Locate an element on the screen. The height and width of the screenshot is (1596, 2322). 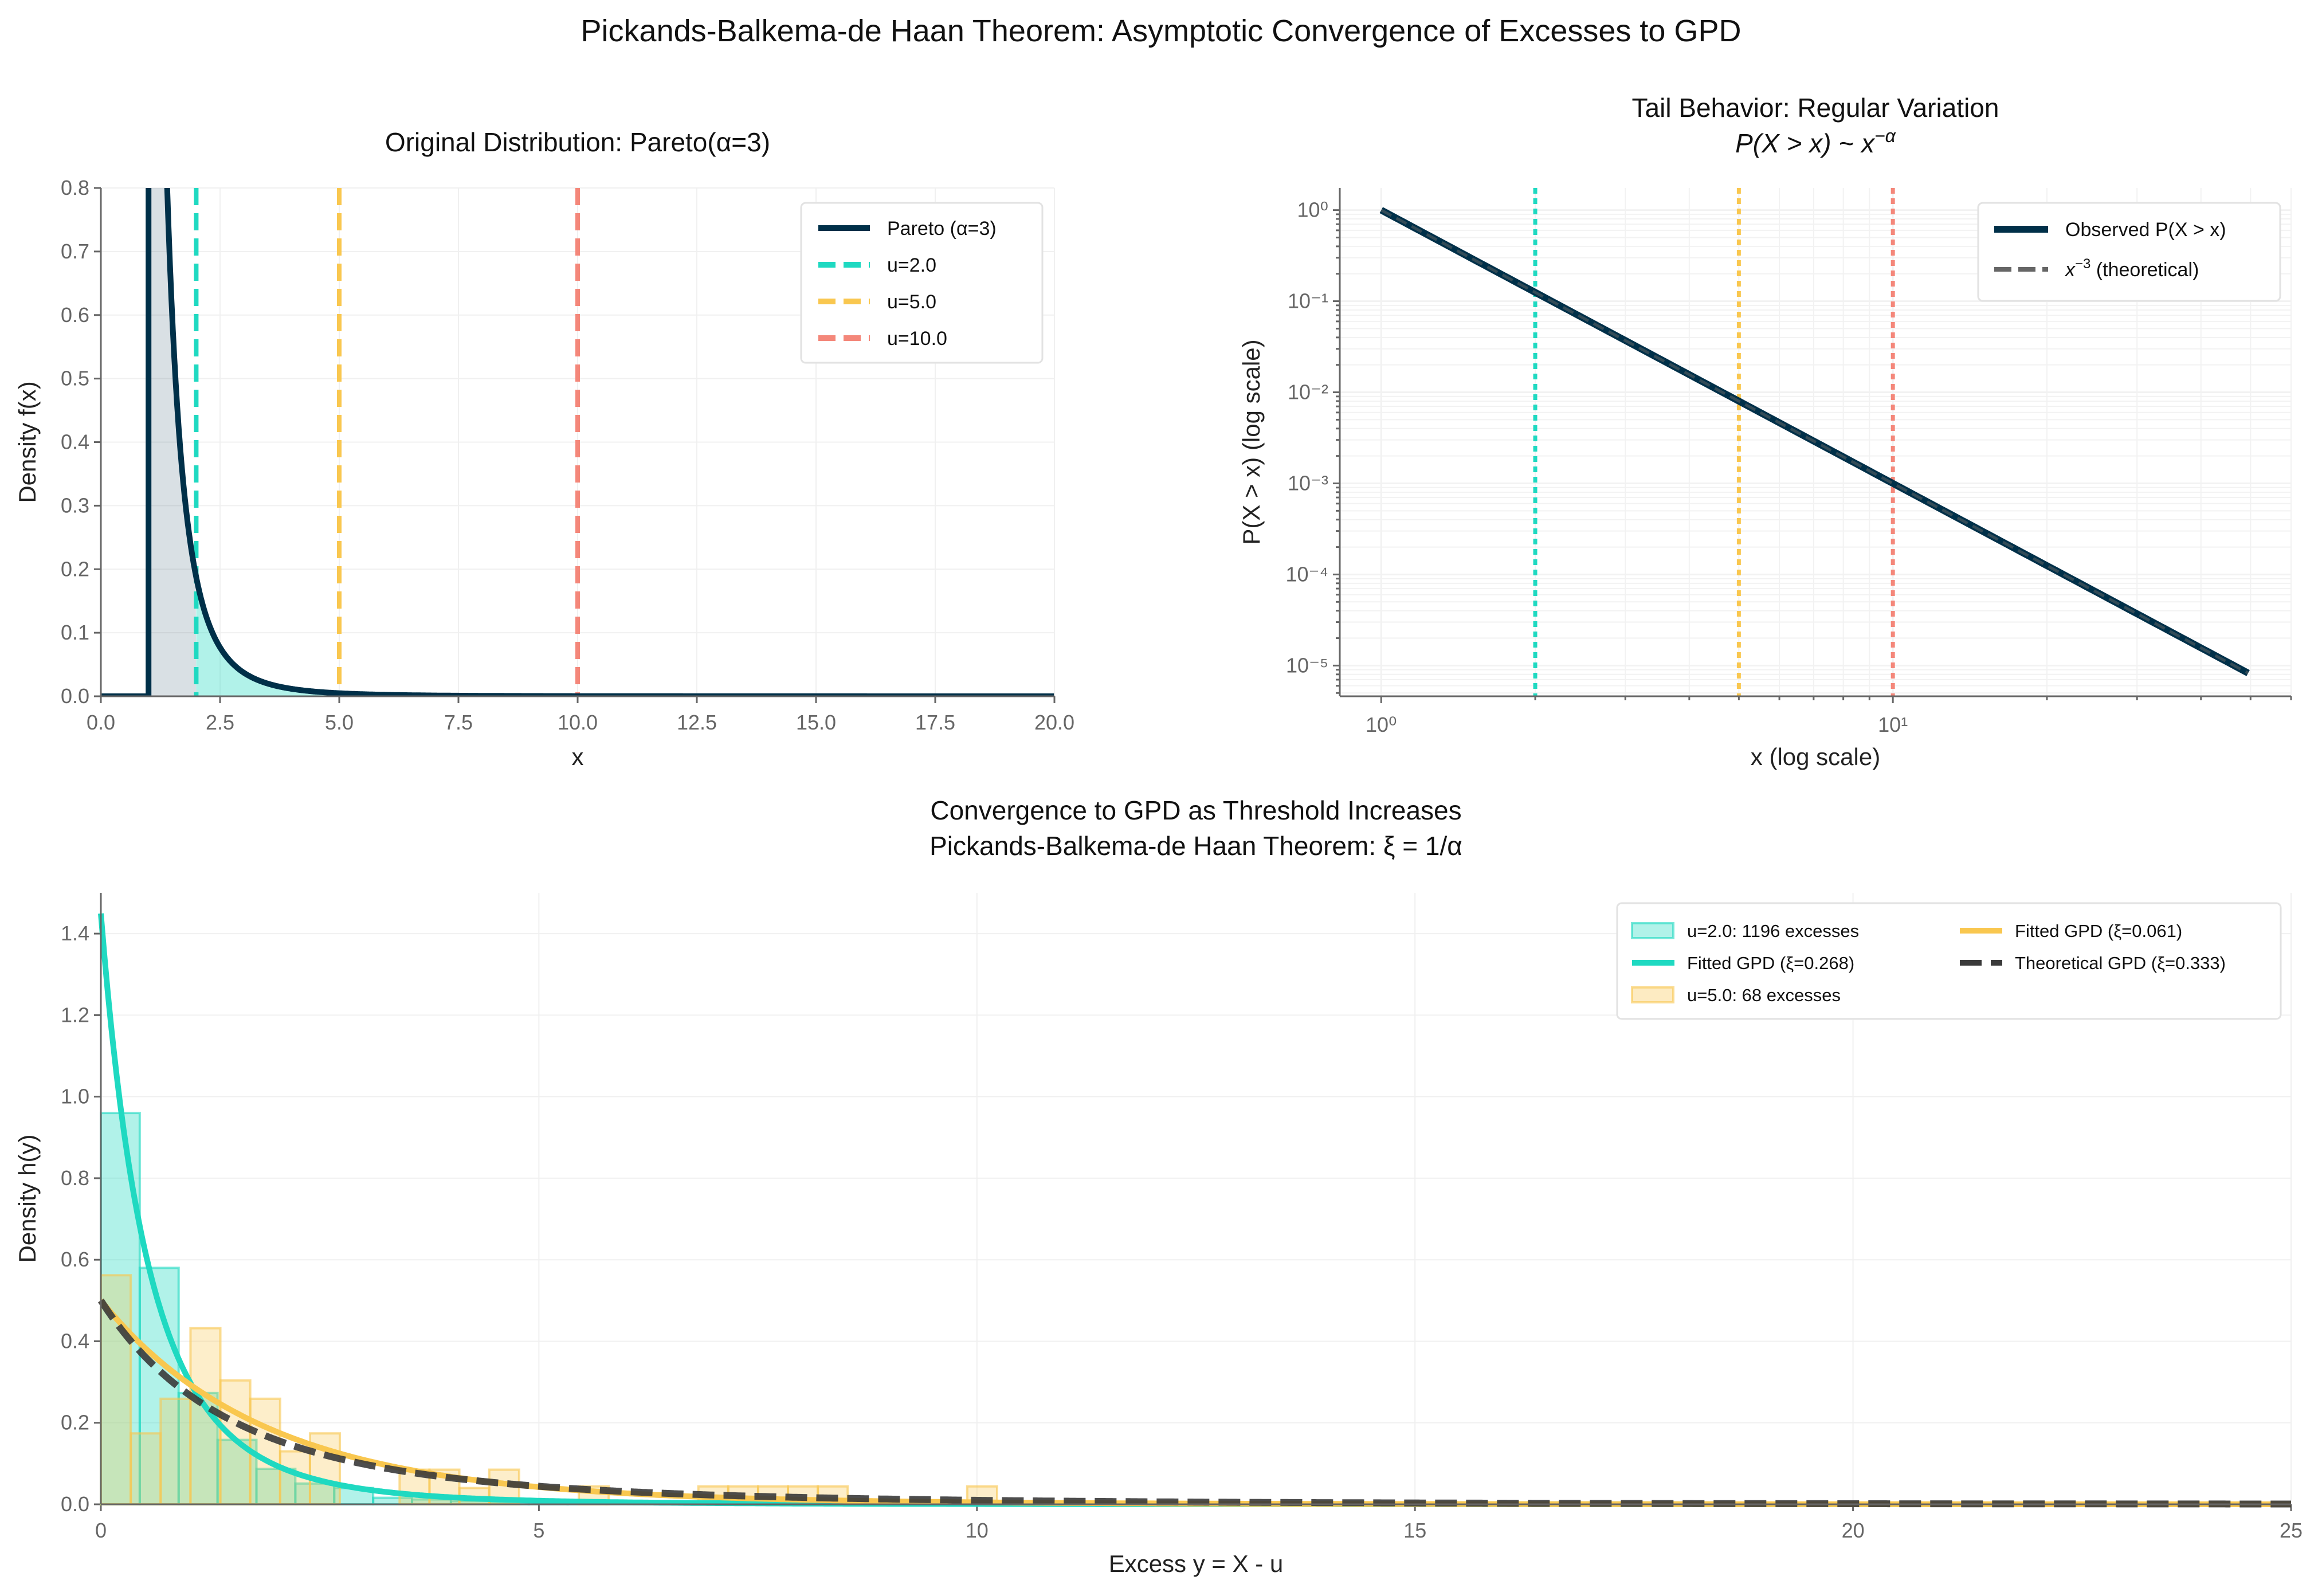
y-tick-label: 0.3 is located at coordinates (75, 505).